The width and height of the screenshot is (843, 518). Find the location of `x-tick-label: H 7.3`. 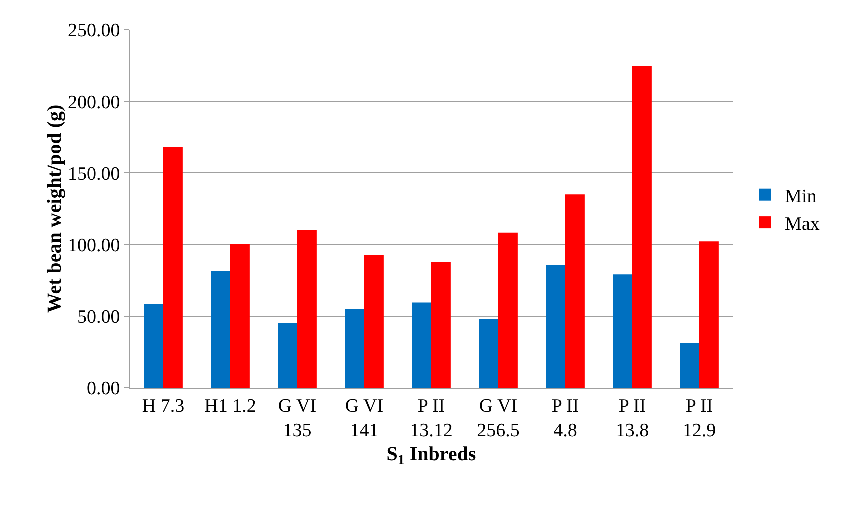

x-tick-label: H 7.3 is located at coordinates (163, 406).